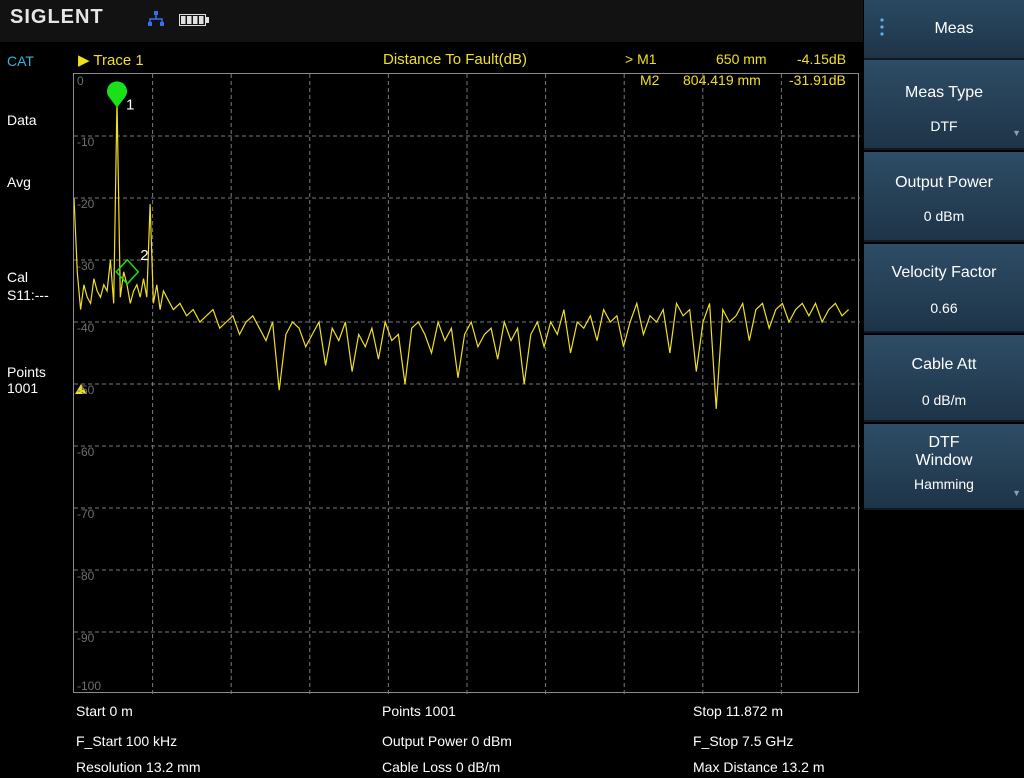 This screenshot has width=1024, height=778. Describe the element at coordinates (23, 388) in the screenshot. I see `points-value: 1001` at that location.